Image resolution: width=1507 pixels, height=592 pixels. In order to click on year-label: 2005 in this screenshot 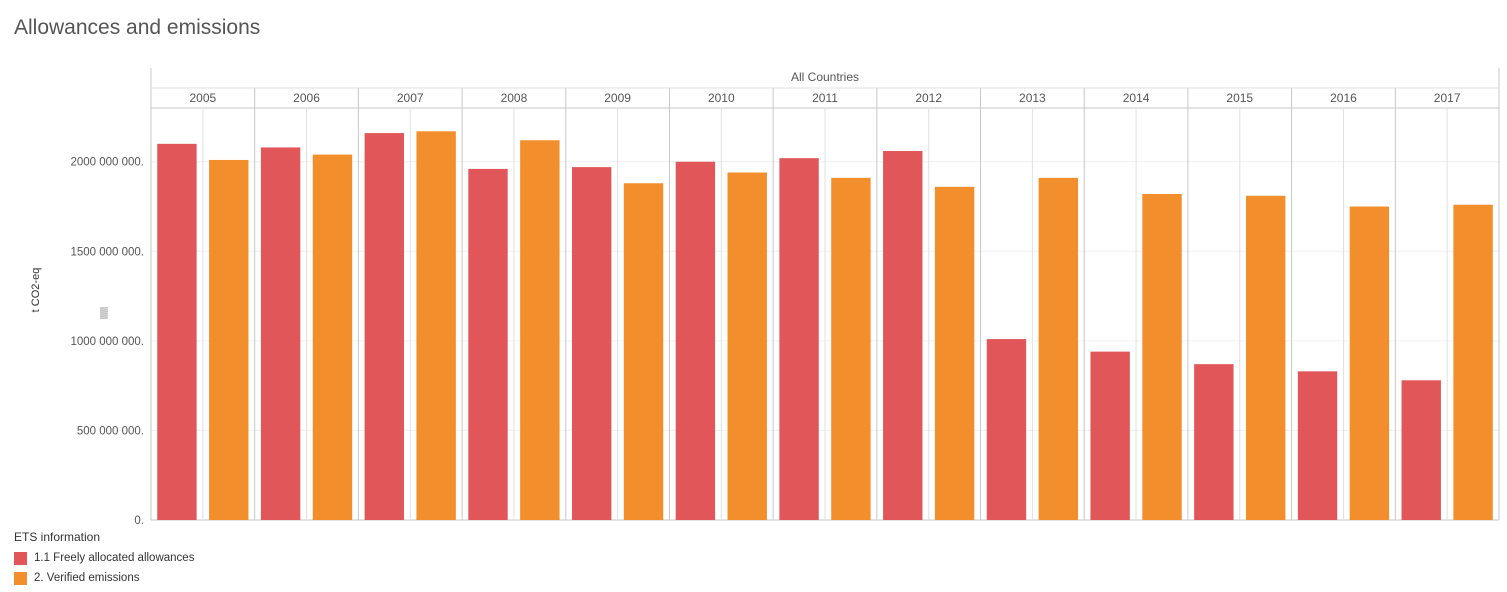, I will do `click(202, 98)`.